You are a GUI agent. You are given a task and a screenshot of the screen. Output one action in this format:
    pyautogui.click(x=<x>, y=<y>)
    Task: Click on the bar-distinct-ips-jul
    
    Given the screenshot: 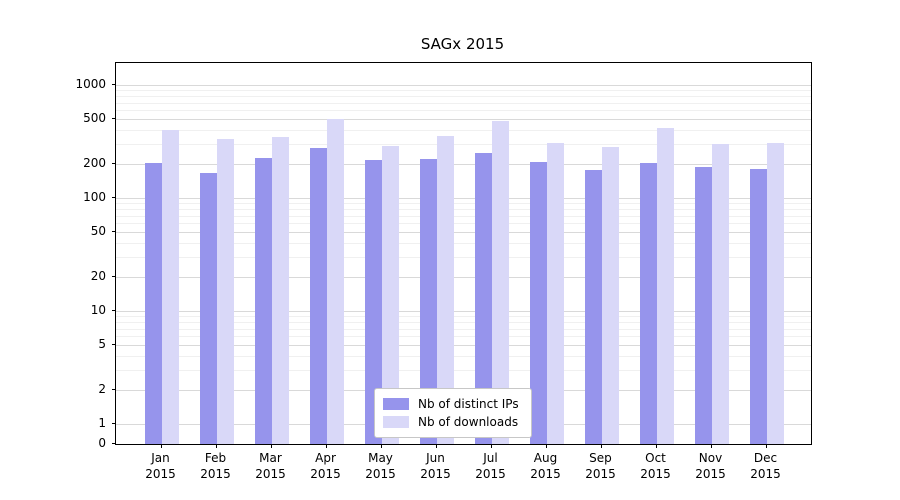 What is the action you would take?
    pyautogui.click(x=483, y=298)
    